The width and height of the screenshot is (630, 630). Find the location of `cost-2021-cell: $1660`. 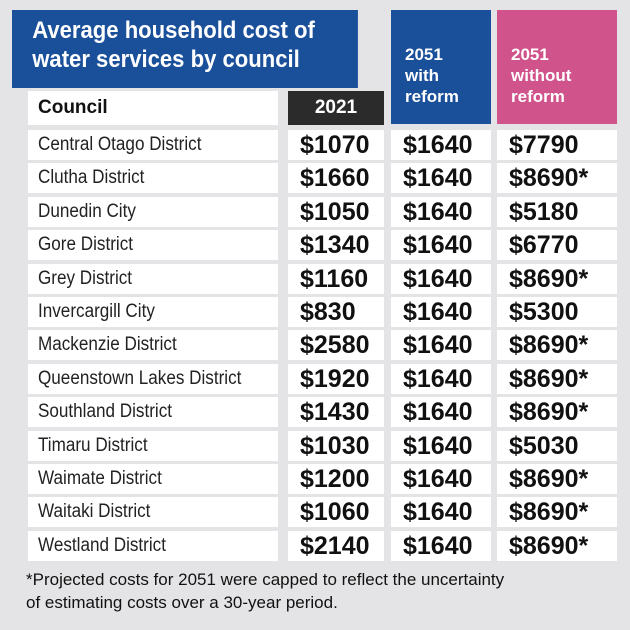

cost-2021-cell: $1660 is located at coordinates (336, 178).